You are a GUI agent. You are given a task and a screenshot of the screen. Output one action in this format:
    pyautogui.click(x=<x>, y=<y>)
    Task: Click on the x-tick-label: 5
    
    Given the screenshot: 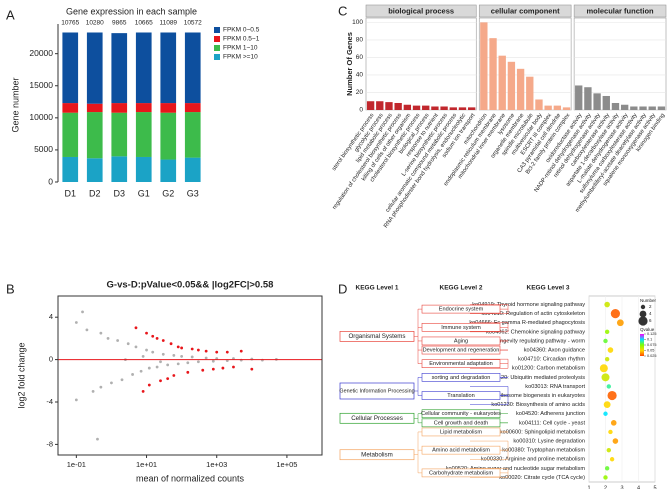 What is the action you would take?
    pyautogui.click(x=654, y=487)
    